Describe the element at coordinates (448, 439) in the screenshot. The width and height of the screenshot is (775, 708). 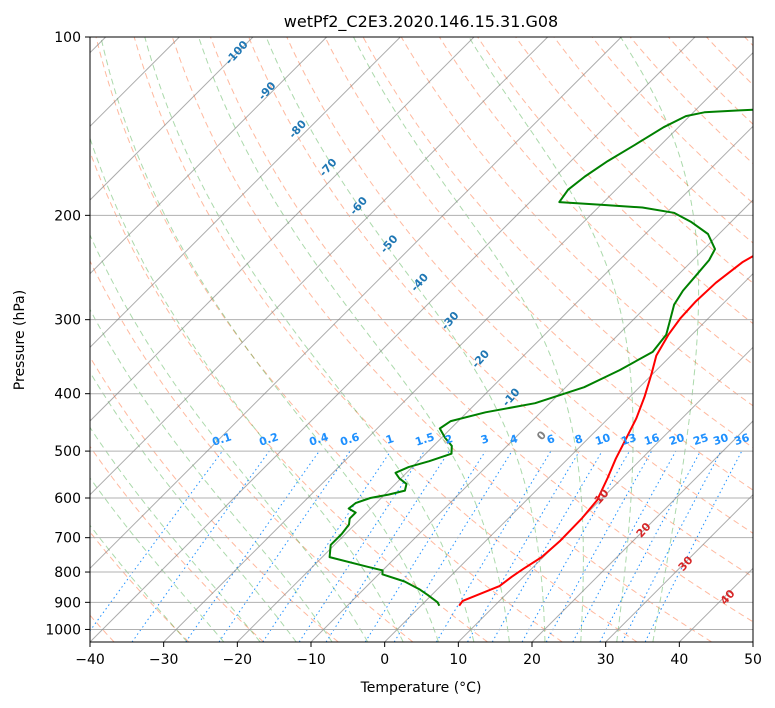
I see `mixing-ratio-label: 2` at that location.